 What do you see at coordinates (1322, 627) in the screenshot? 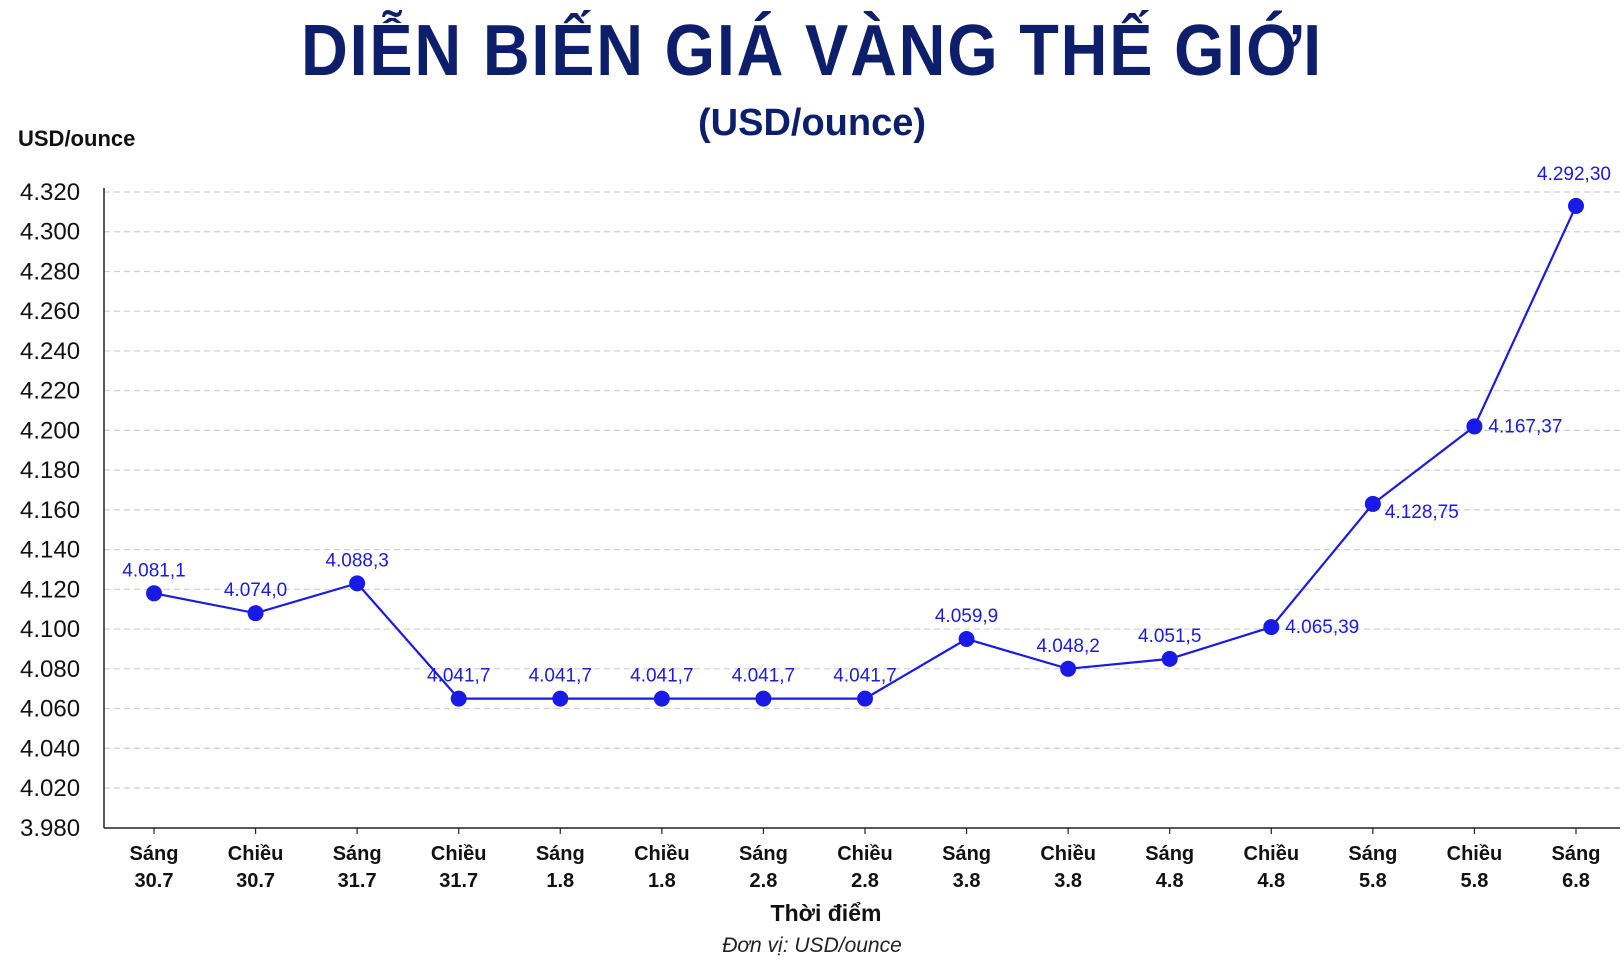
I see `data-label: 4.065,39` at bounding box center [1322, 627].